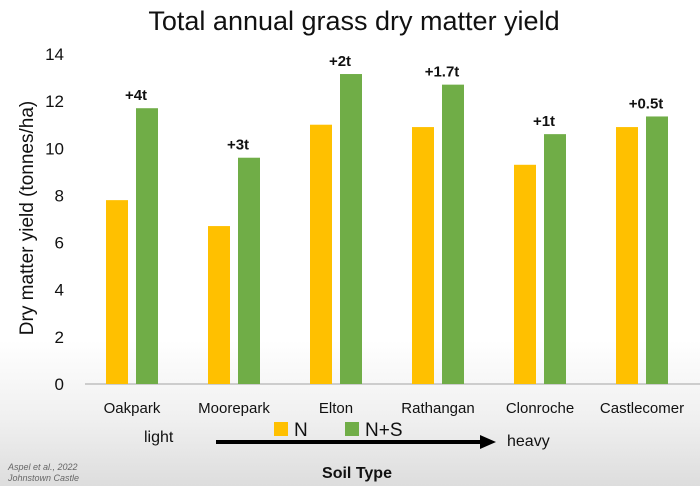 This screenshot has width=700, height=486. I want to click on legend-label-n: N, so click(301, 430).